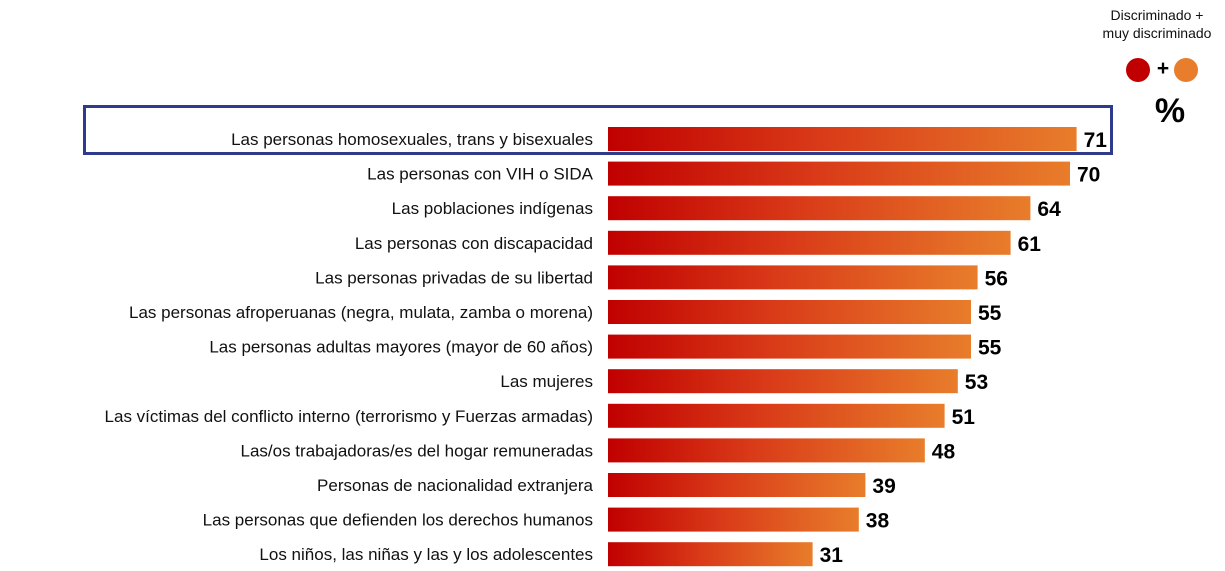 The width and height of the screenshot is (1225, 571). What do you see at coordinates (598, 130) in the screenshot?
I see `highlight-box` at bounding box center [598, 130].